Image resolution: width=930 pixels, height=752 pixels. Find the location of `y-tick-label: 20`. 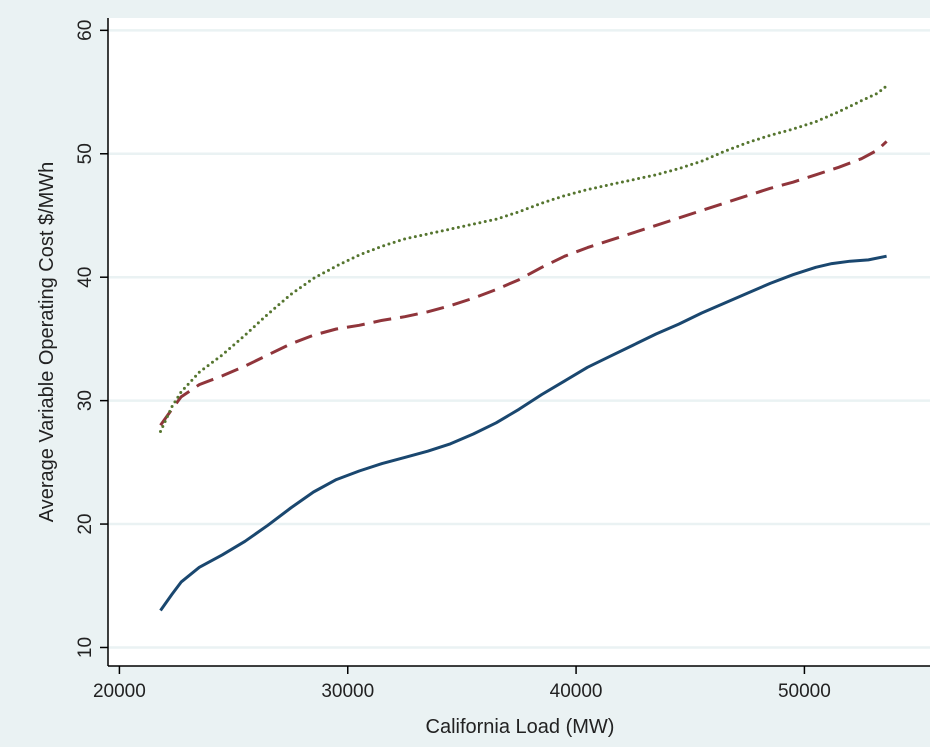

y-tick-label: 20 is located at coordinates (85, 524).